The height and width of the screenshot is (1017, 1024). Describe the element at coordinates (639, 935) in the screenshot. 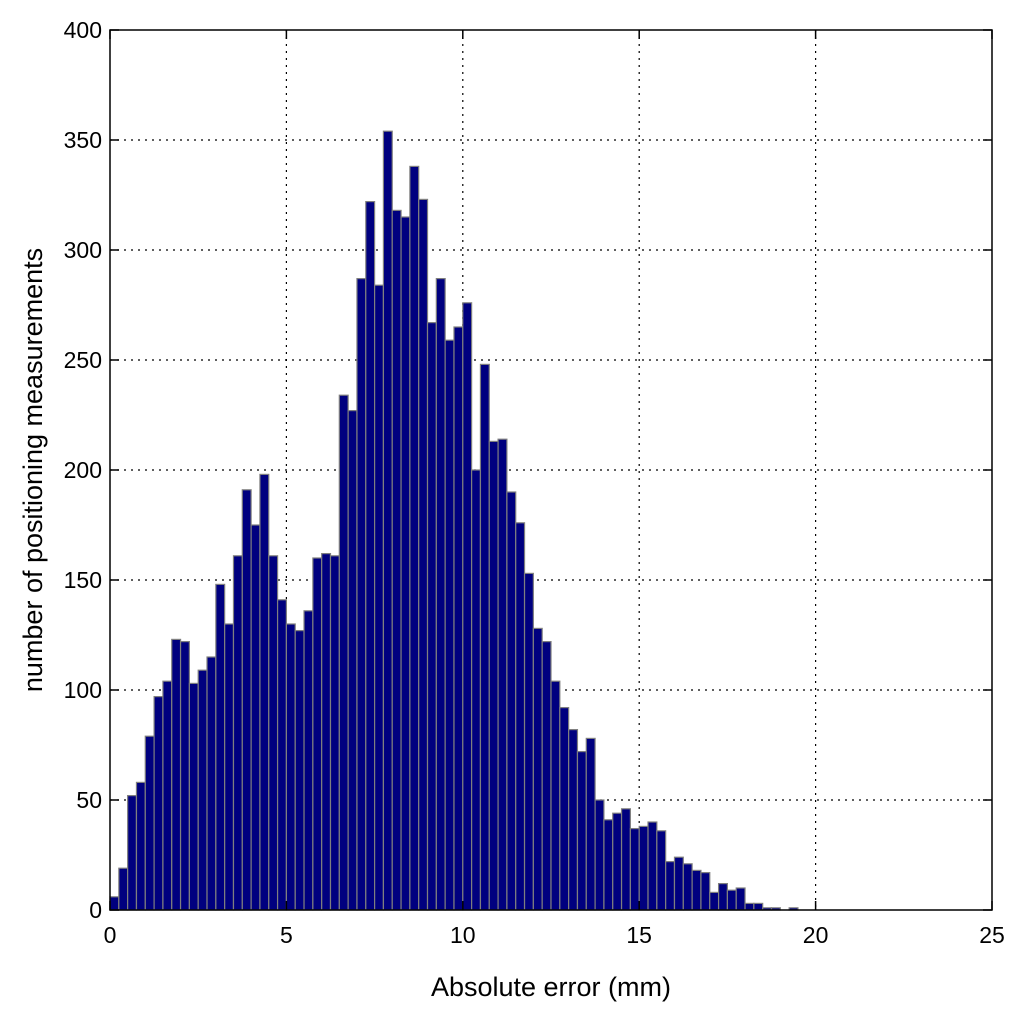

I see `x-tick-label: 15` at that location.